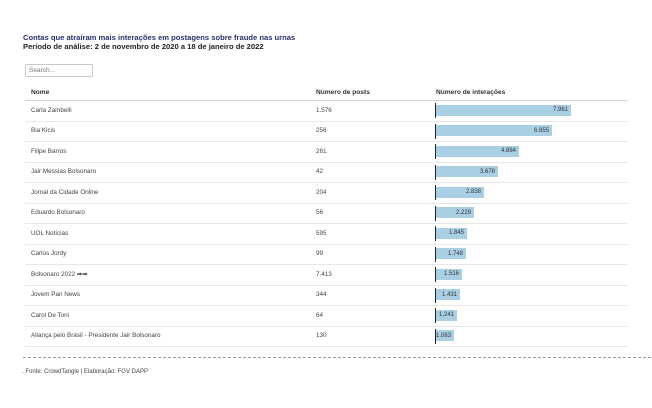 The image size is (652, 408). I want to click on row-name: Bia Kicis, so click(43, 130).